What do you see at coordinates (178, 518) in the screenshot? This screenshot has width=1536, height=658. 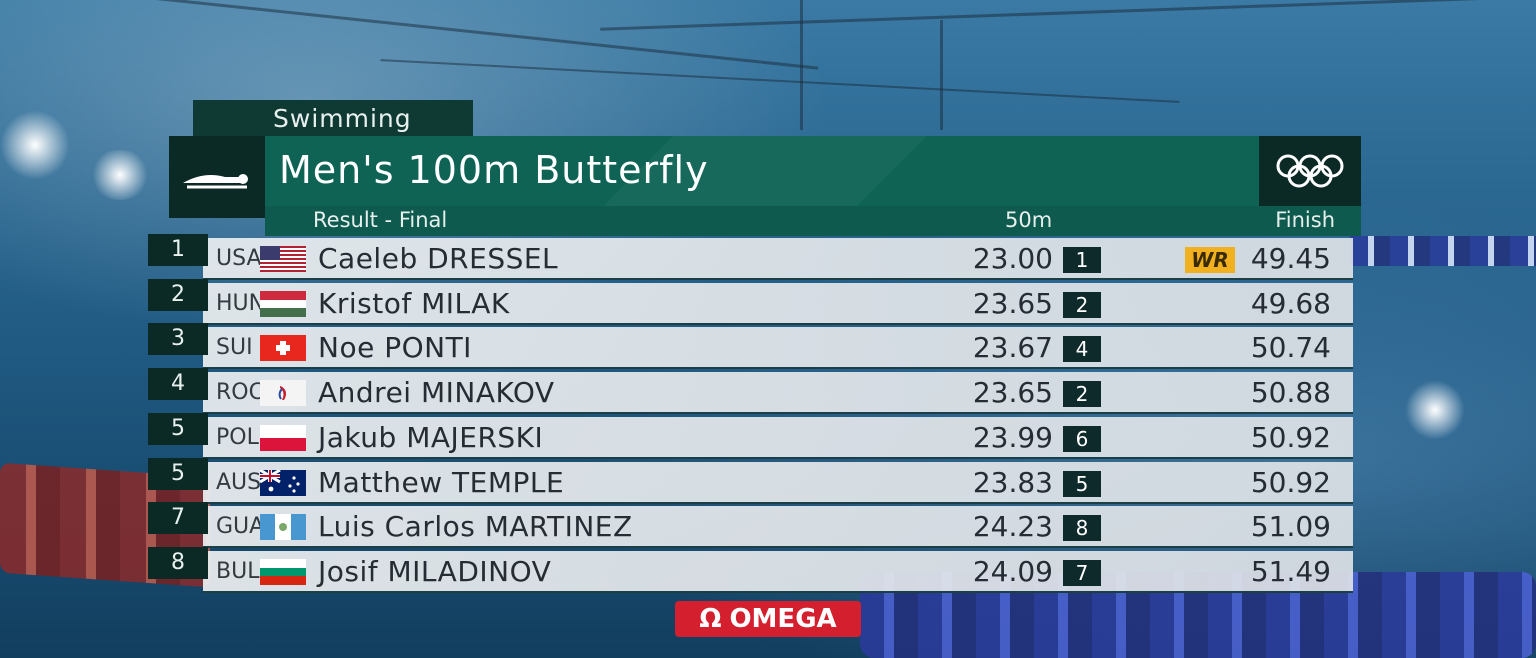 I see `rank-box: 7` at bounding box center [178, 518].